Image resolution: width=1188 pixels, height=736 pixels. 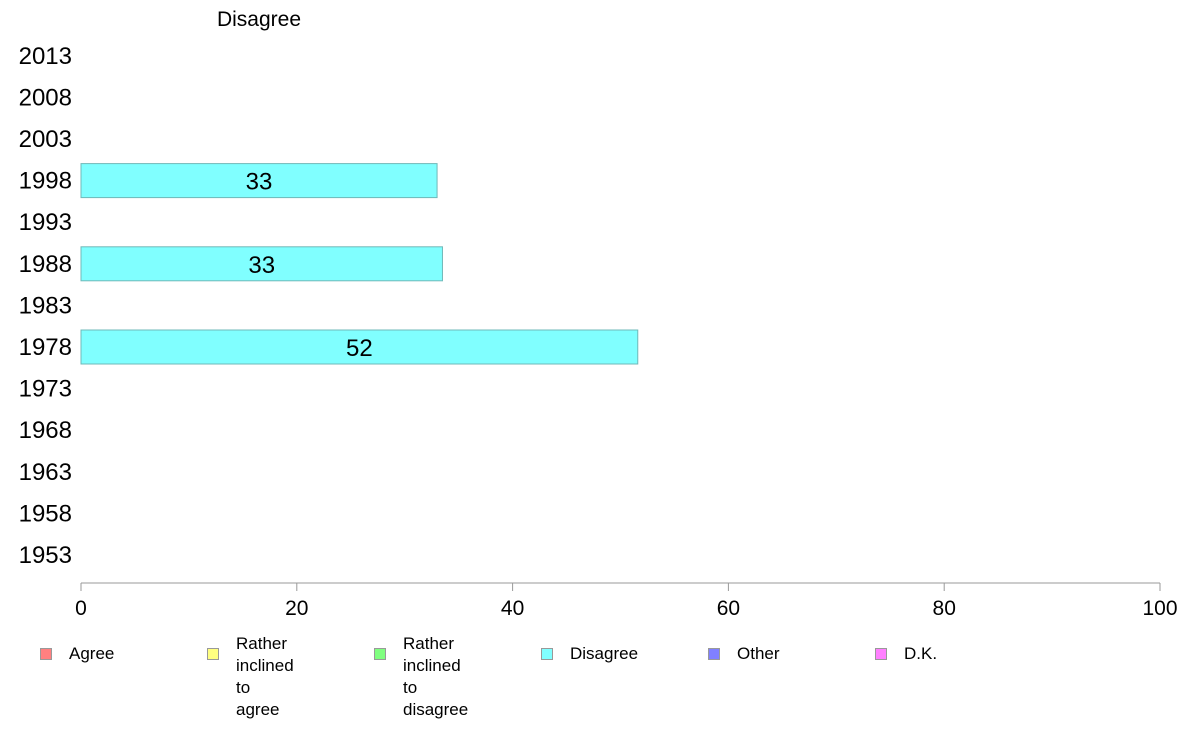 I want to click on bar-1998, so click(x=259, y=181).